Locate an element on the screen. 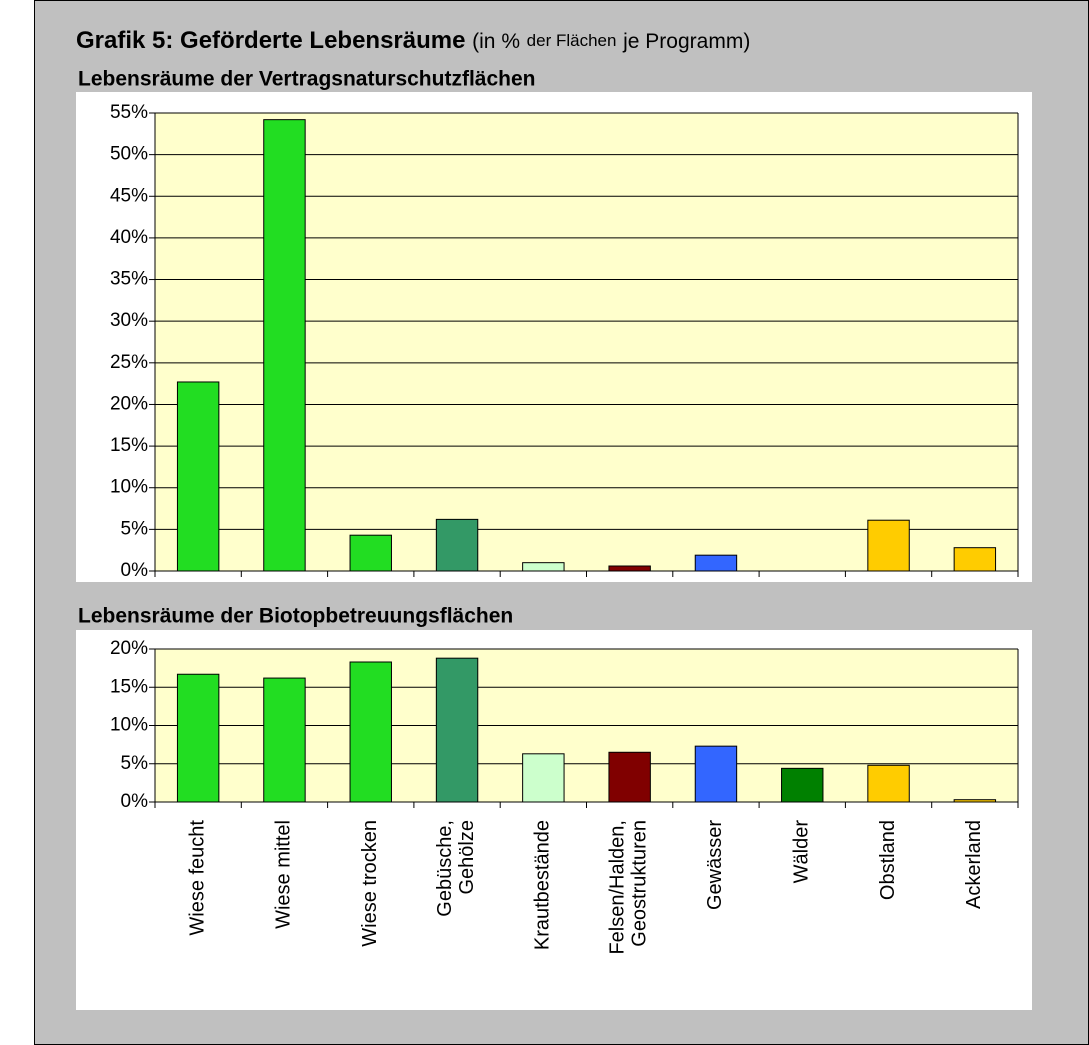 This screenshot has width=1089, height=1045. x-tick-label: Felsen/Halden,Geostrukturen is located at coordinates (629, 887).